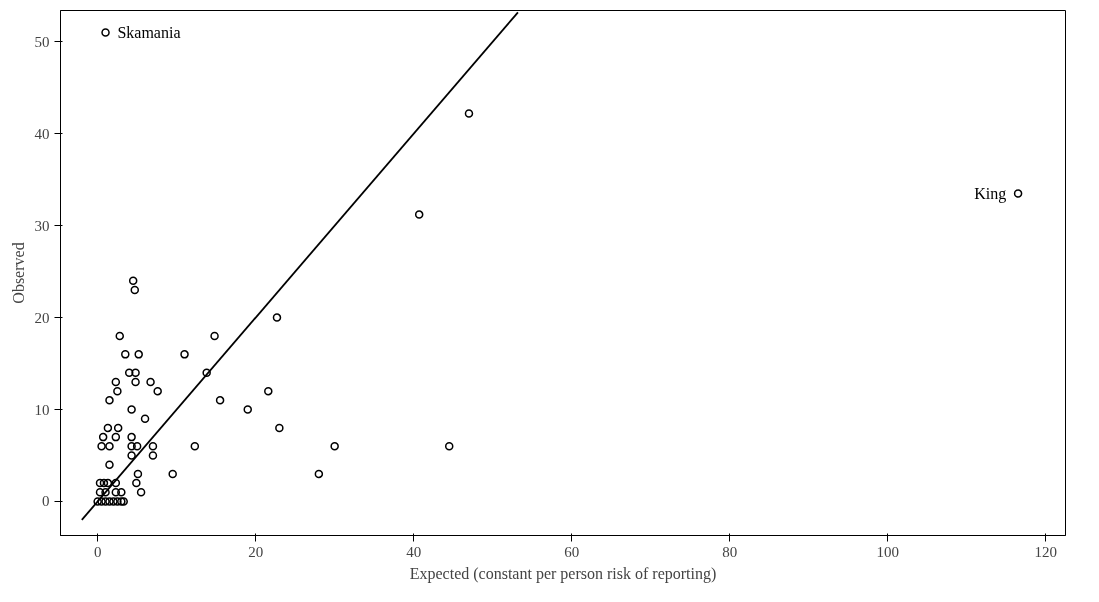 The height and width of the screenshot is (602, 1099). I want to click on y-tick-label: 10, so click(42, 409).